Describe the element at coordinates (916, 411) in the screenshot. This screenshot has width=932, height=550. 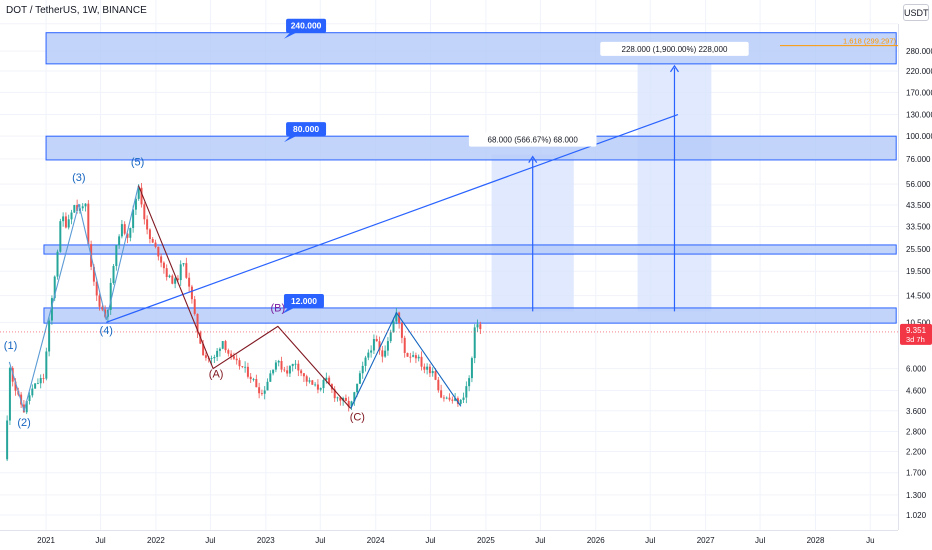
I see `y-tick-label: 3.600` at that location.